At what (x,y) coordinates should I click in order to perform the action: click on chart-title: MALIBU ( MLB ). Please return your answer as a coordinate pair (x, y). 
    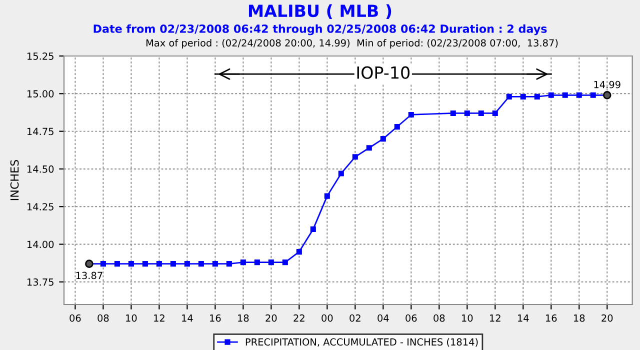
    Looking at the image, I should click on (320, 12).